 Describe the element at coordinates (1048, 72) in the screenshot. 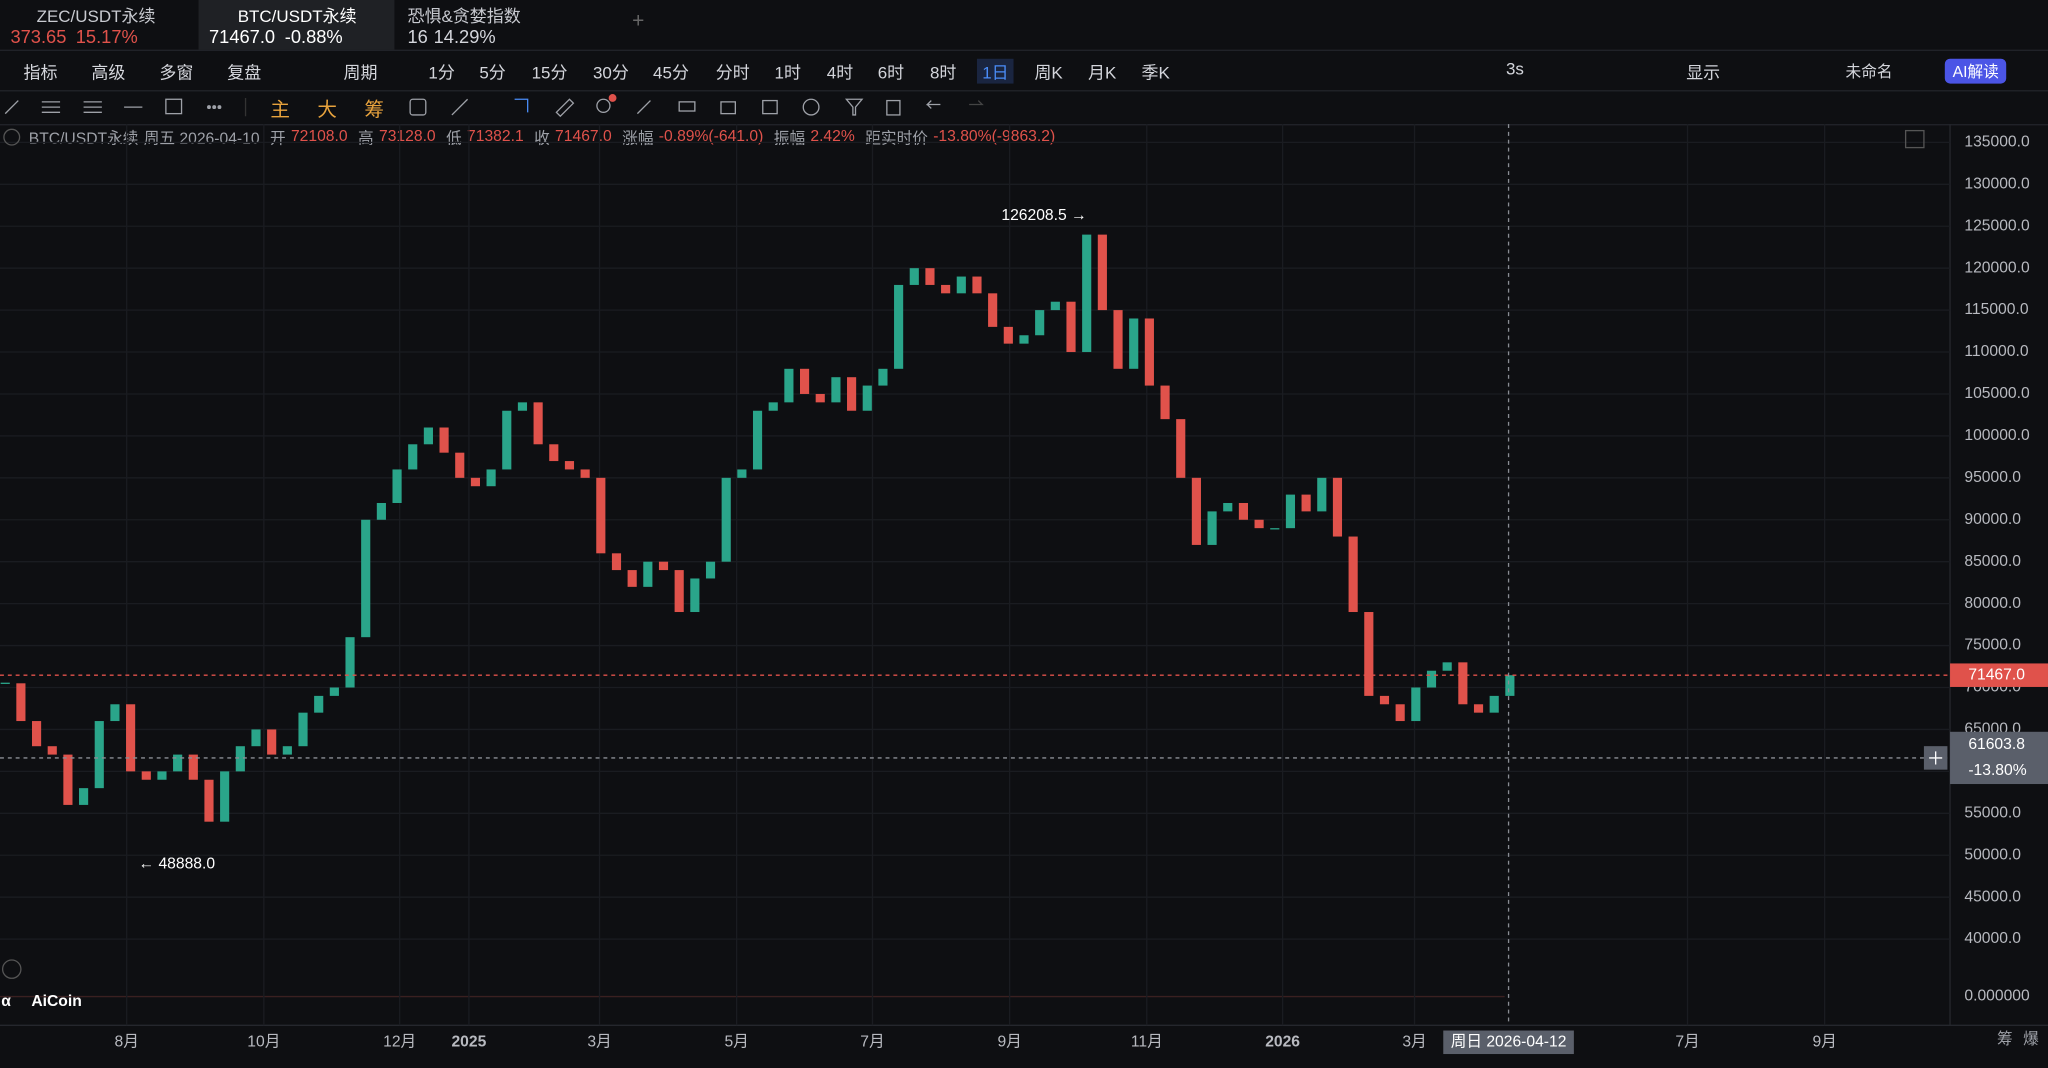

I see `toolbar-item: 周K` at that location.